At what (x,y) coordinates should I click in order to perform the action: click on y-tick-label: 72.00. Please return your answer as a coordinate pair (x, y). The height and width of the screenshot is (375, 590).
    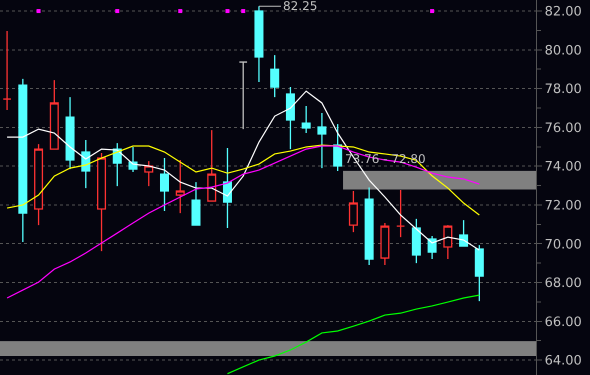
    Looking at the image, I should click on (563, 206).